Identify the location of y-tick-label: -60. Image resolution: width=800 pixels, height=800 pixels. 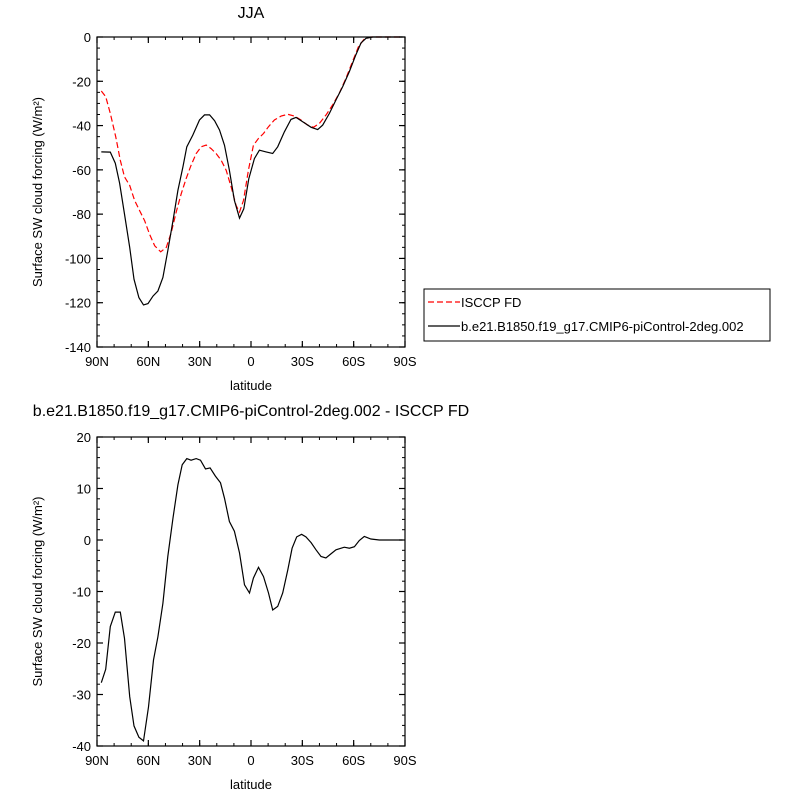
(81, 170).